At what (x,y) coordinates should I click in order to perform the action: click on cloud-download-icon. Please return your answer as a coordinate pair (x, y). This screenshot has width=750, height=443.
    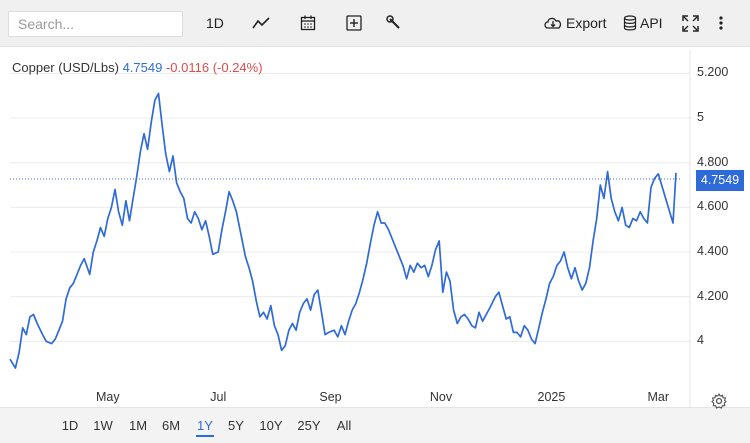
    Looking at the image, I should click on (553, 23).